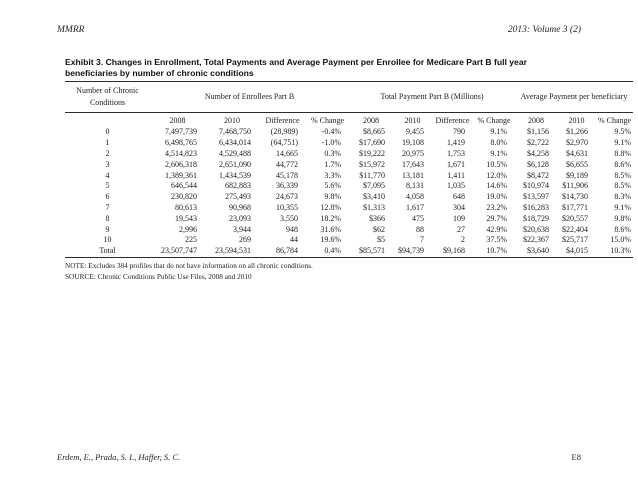 The height and width of the screenshot is (493, 638). I want to click on table-cell: 15.0%, so click(621, 240).